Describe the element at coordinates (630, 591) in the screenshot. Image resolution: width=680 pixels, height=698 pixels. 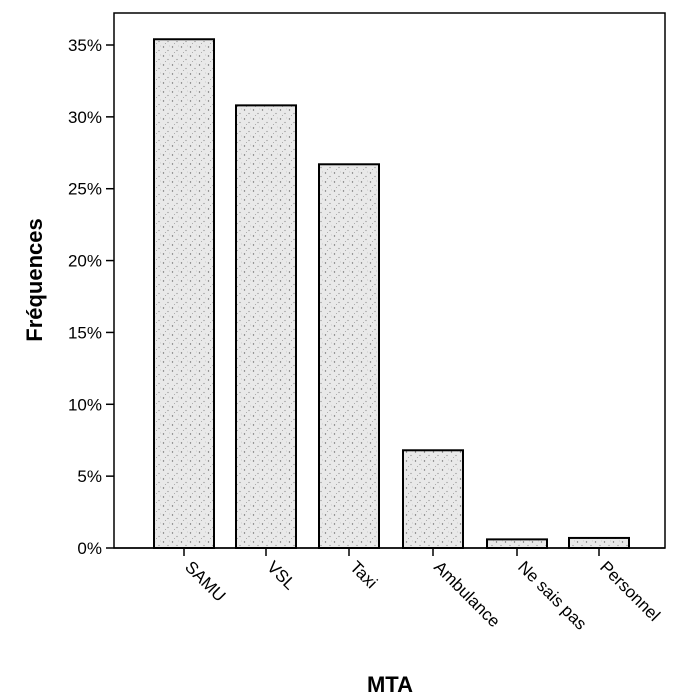
I see `x-category-label-5: Personnel` at that location.